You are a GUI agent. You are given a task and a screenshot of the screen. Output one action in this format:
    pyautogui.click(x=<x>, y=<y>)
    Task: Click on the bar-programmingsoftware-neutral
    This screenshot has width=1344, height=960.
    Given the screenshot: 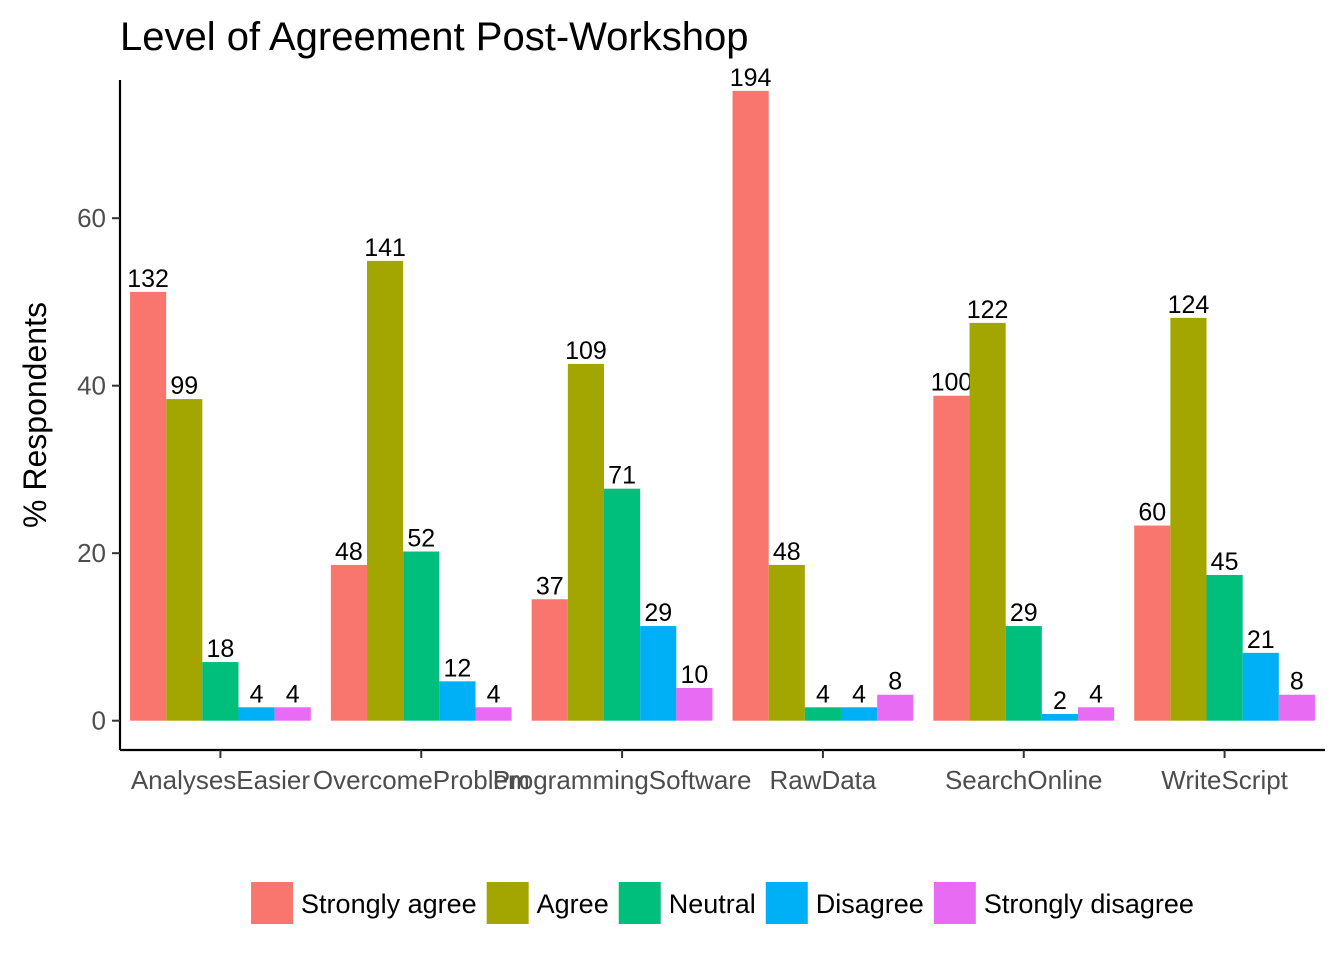 What is the action you would take?
    pyautogui.click(x=622, y=604)
    